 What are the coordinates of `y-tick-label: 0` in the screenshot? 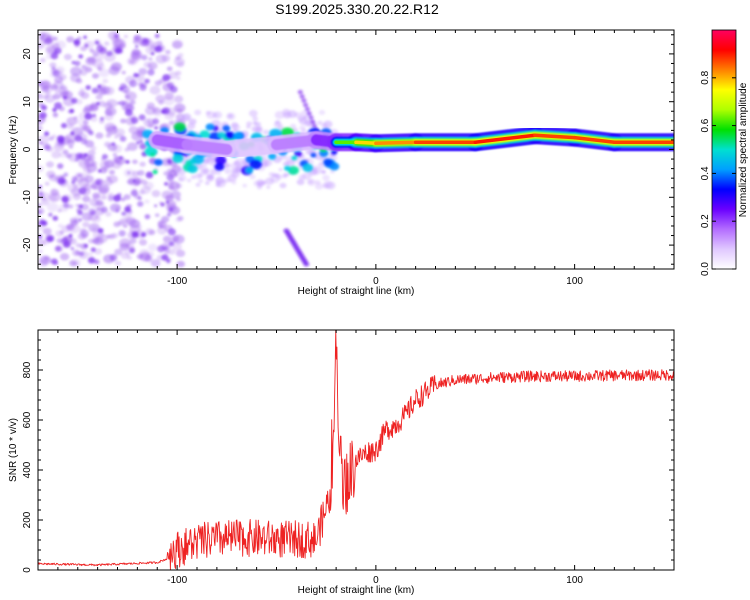 It's located at (27, 570).